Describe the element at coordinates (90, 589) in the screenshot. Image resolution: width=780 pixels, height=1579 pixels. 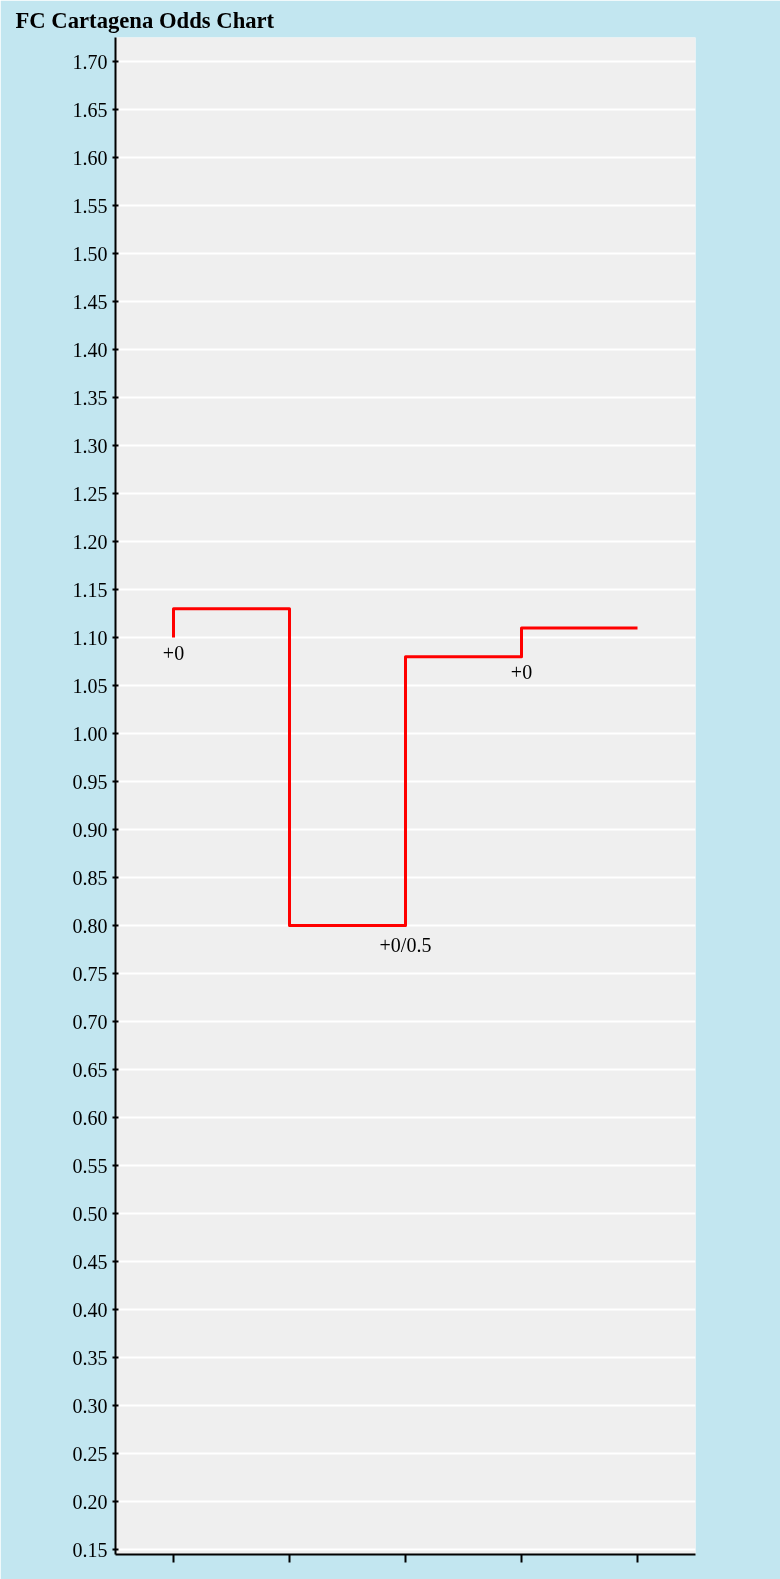
I see `y-tick-label: 1.15` at that location.